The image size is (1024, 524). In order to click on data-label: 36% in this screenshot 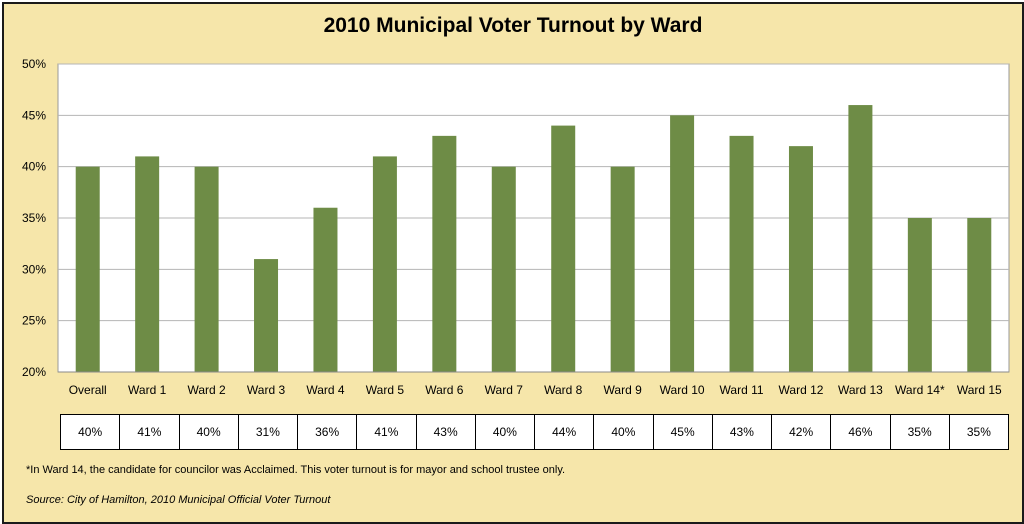, I will do `click(326, 432)`.